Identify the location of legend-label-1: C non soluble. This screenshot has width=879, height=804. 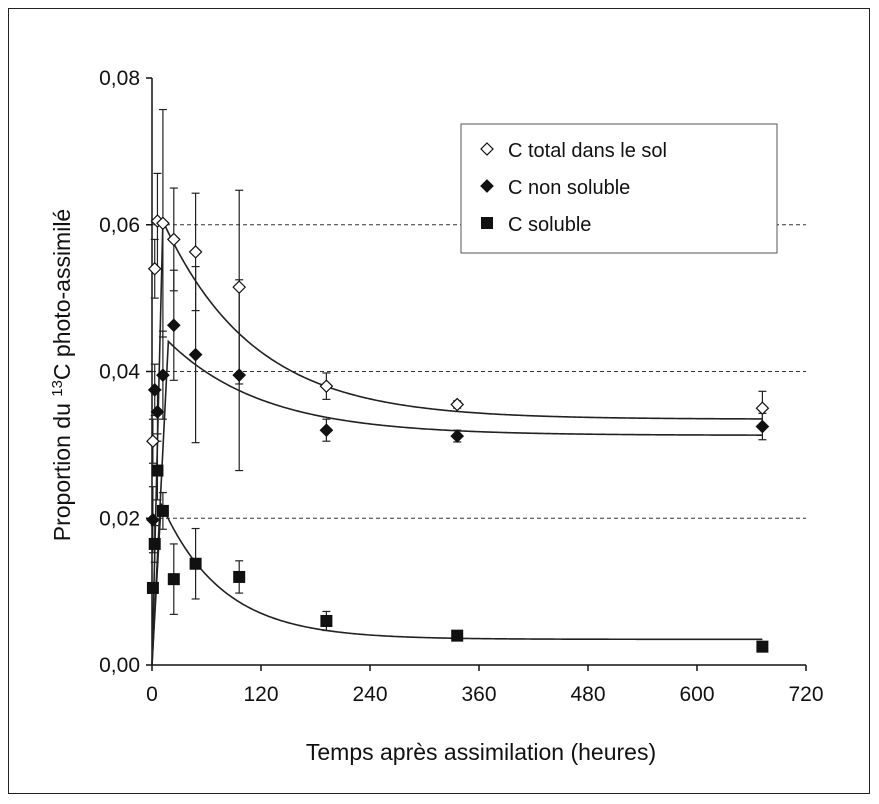
(569, 188).